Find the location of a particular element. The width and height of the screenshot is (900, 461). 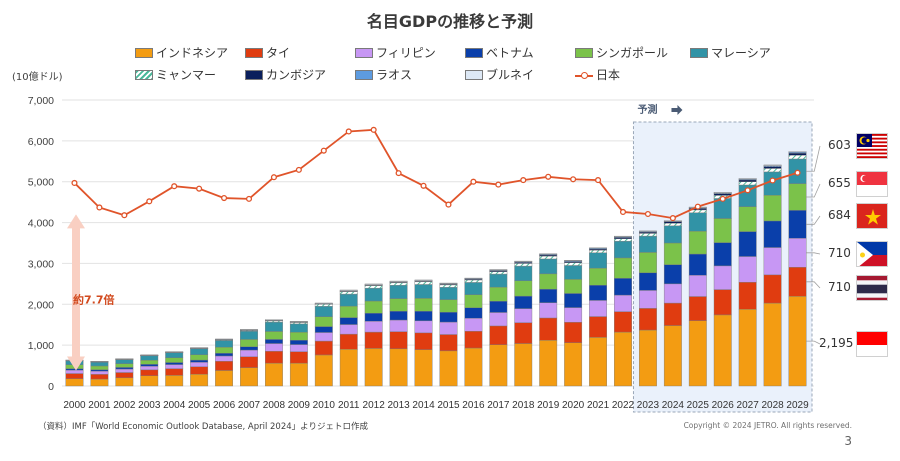

y-tick-label: 1,000 is located at coordinates (41, 346).